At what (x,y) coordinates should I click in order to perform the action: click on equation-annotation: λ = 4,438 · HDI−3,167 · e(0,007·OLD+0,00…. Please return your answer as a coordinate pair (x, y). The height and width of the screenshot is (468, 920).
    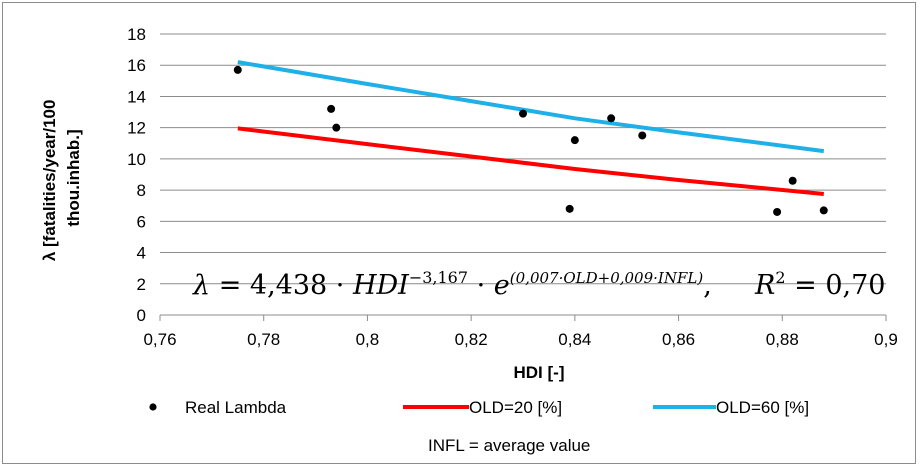
    Looking at the image, I should click on (452, 284).